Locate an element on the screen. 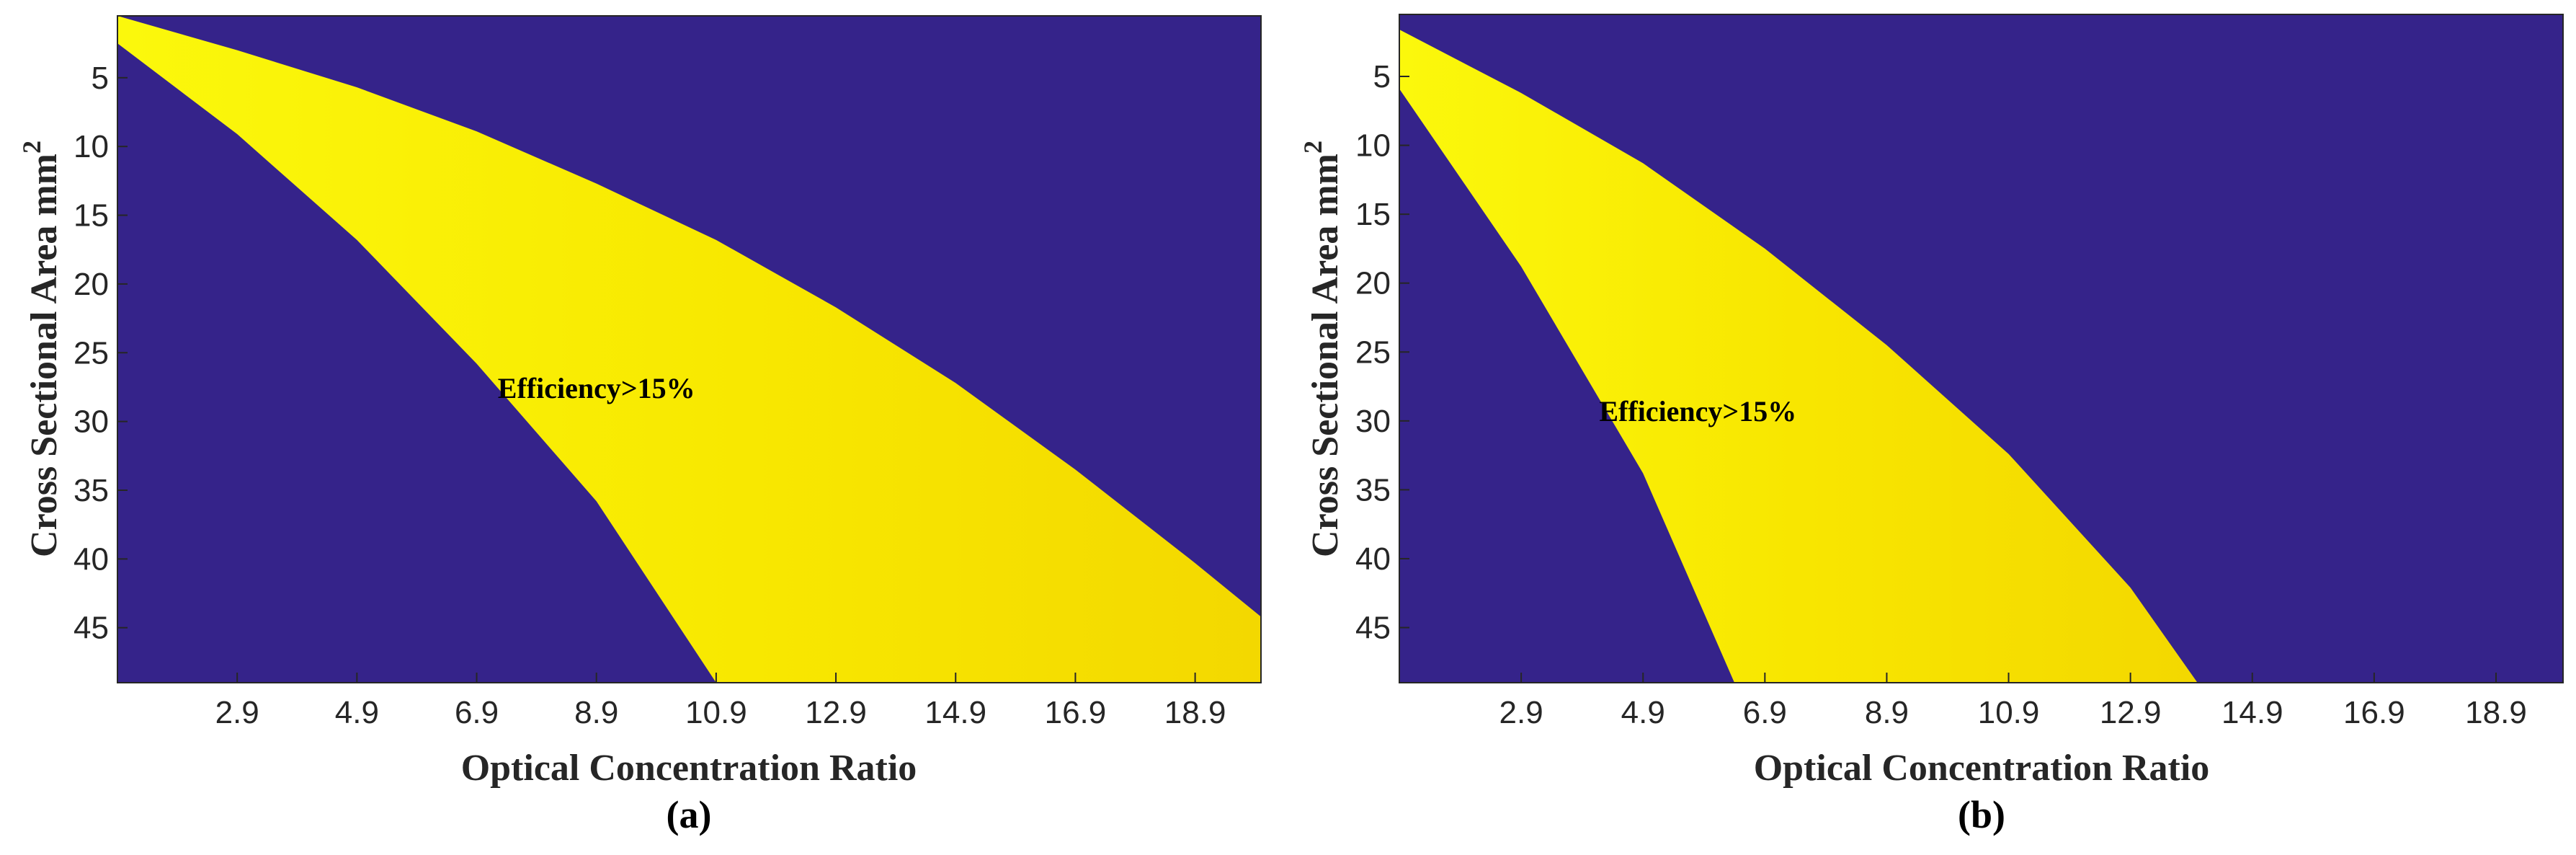 This screenshot has height=855, width=2576. x-ticks-a: 2.9 4.9 6.9 8.9 10.9 12.9 14.9 16.9 18.9 is located at coordinates (720, 701).